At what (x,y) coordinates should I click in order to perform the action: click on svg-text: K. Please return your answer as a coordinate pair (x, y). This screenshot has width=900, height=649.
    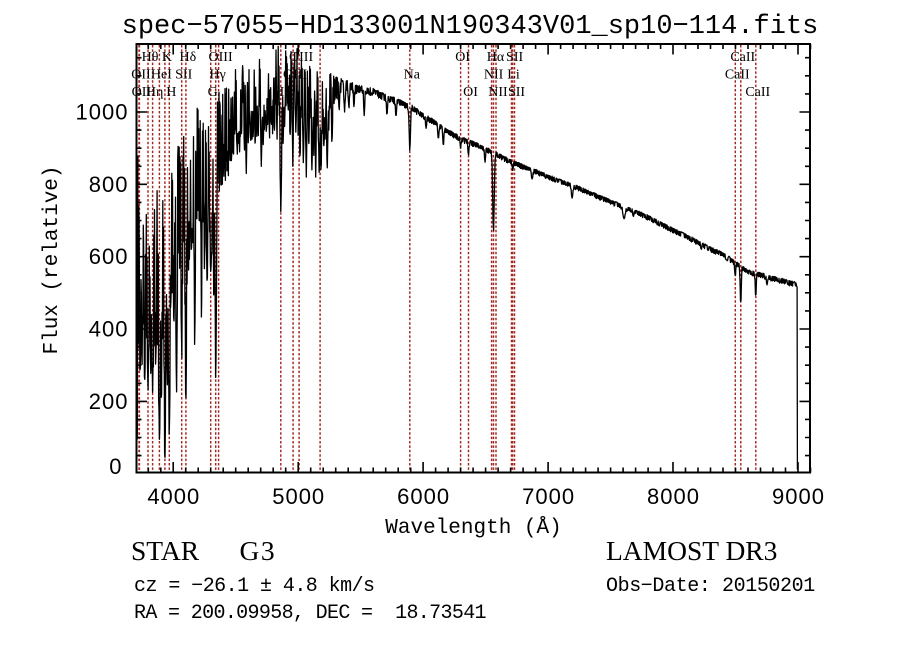
    Looking at the image, I should click on (167, 57).